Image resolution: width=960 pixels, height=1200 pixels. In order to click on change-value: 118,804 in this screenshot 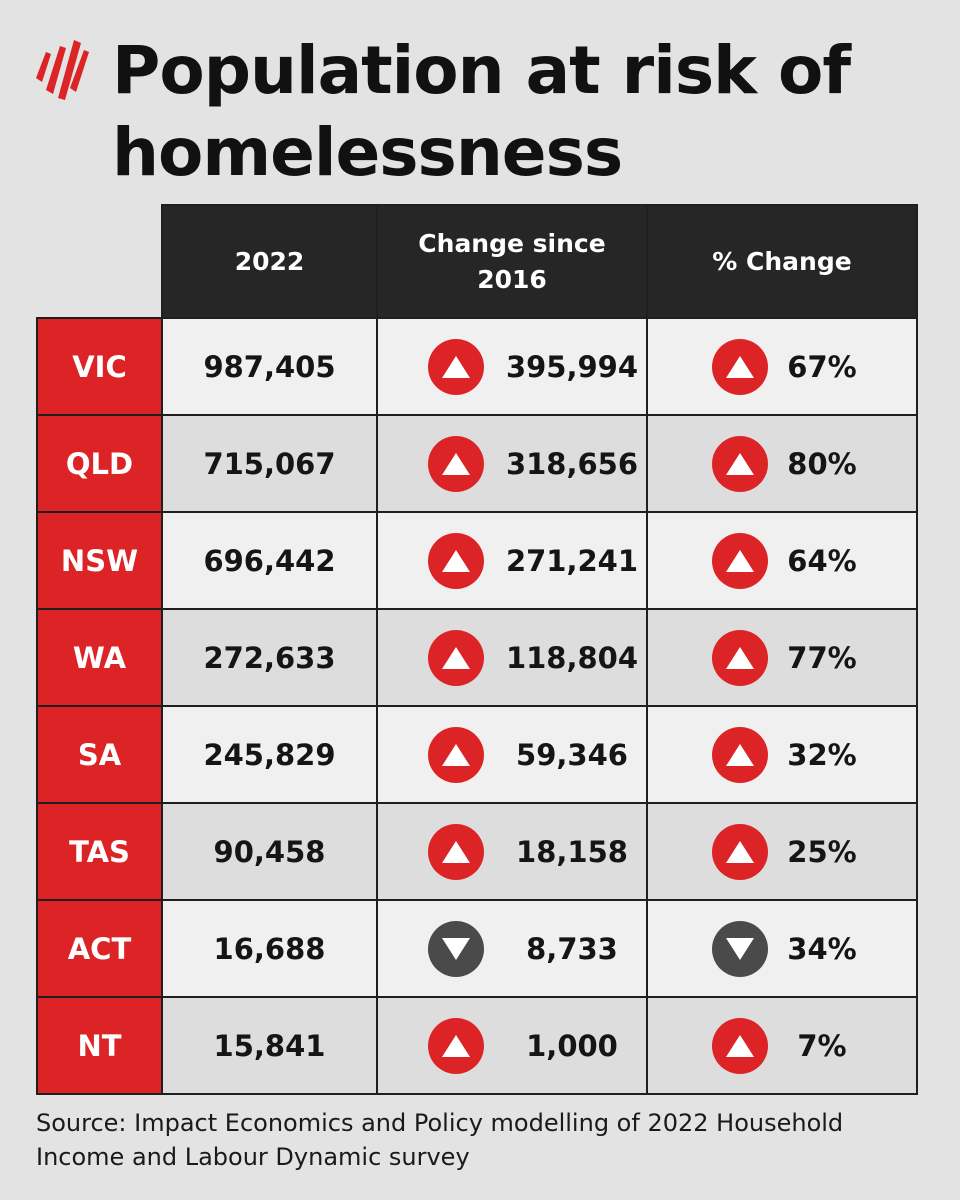, I will do `click(572, 657)`.